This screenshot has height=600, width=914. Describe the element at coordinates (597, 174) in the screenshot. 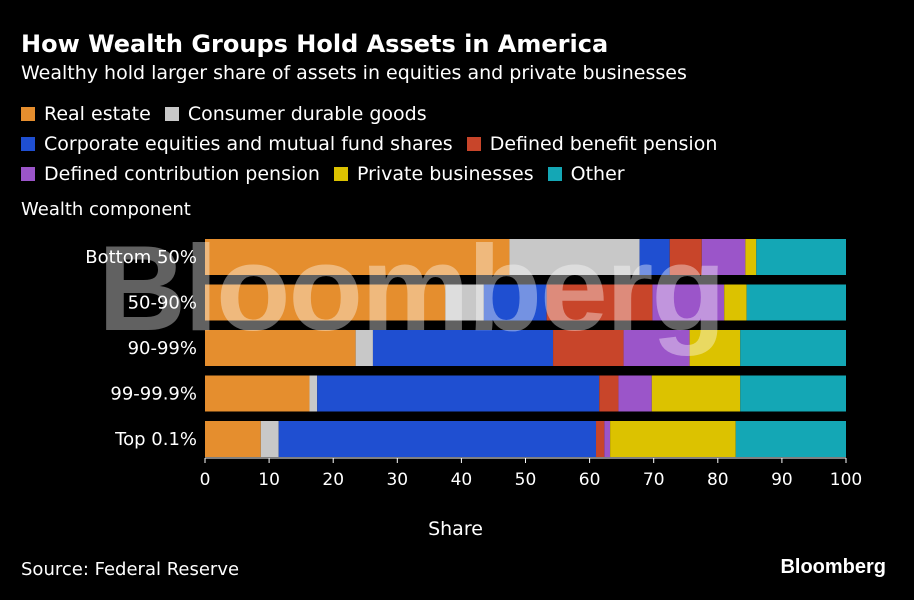

I see `legend-label: Other` at that location.